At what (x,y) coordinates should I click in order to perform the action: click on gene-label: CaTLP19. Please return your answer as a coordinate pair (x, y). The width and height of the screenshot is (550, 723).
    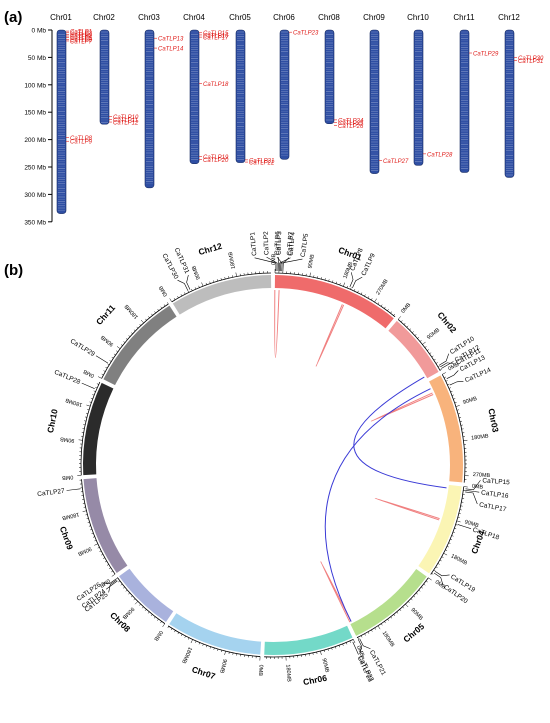
    Looking at the image, I should click on (216, 158).